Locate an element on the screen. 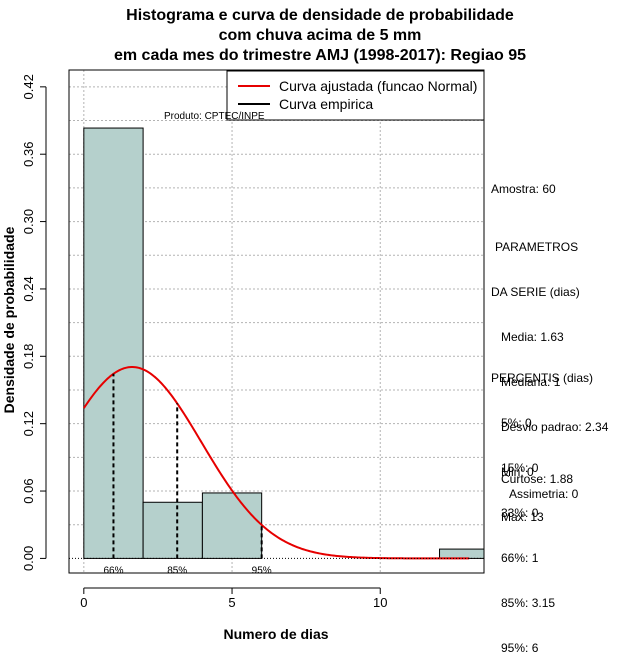 The width and height of the screenshot is (640, 671). param-sd: Desvio padrao: 2.34 is located at coordinates (550, 427).